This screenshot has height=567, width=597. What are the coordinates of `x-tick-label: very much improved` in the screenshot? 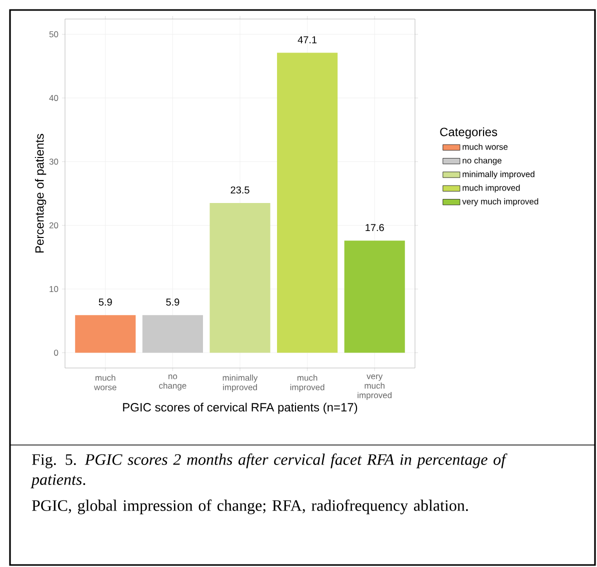 It's located at (375, 387).